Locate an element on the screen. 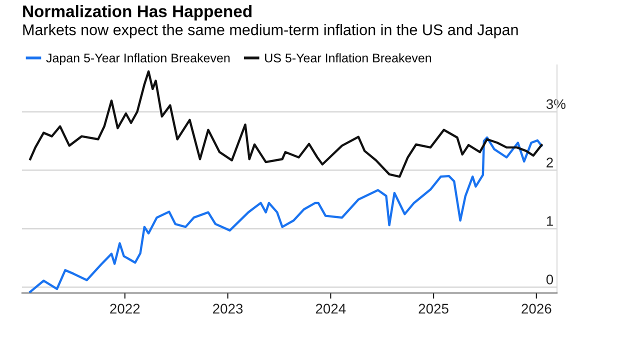 This screenshot has width=624, height=348. y-tick-label: 2 is located at coordinates (549, 163).